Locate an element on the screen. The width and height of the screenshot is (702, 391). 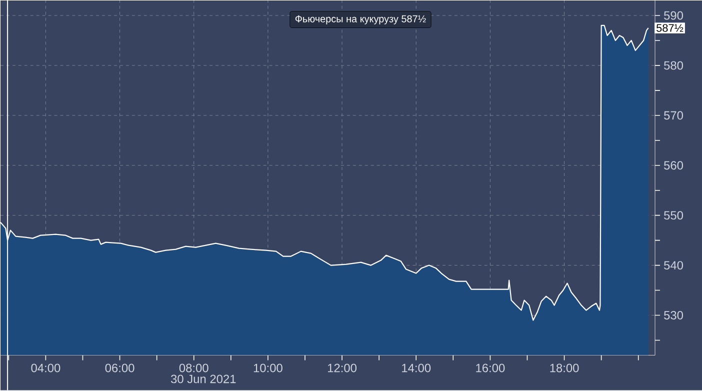
text: Фьючерсы на кукурузу 587½ is located at coordinates (360, 19).